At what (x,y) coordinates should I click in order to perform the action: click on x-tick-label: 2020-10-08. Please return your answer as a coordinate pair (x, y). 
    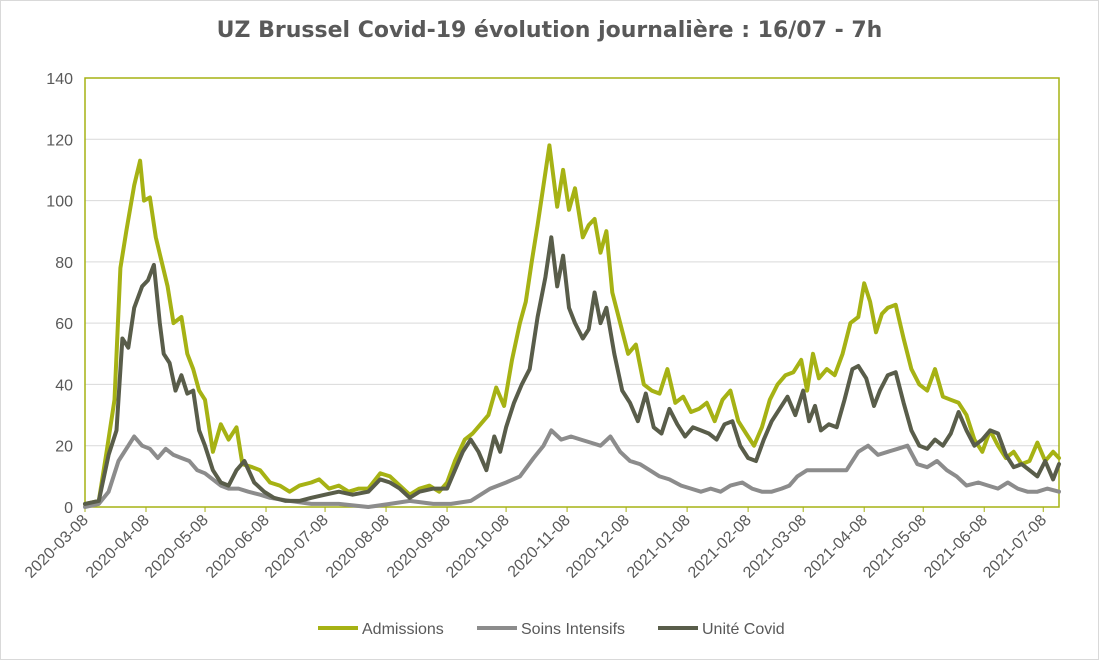
    Looking at the image, I should click on (478, 547).